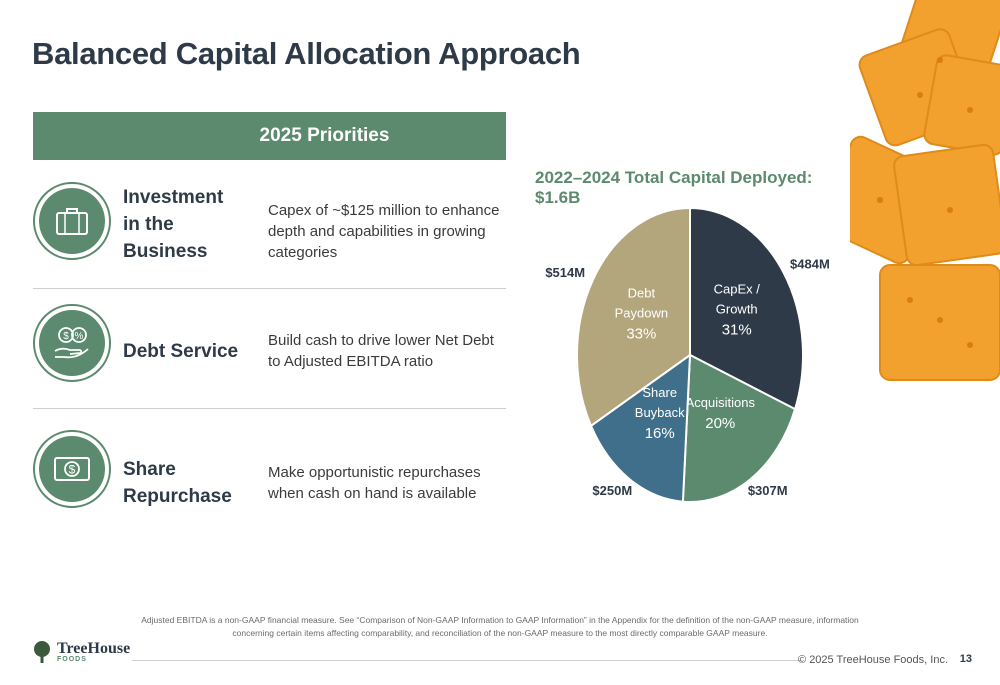 This screenshot has width=1000, height=685. I want to click on cracker-image, so click(925, 190).